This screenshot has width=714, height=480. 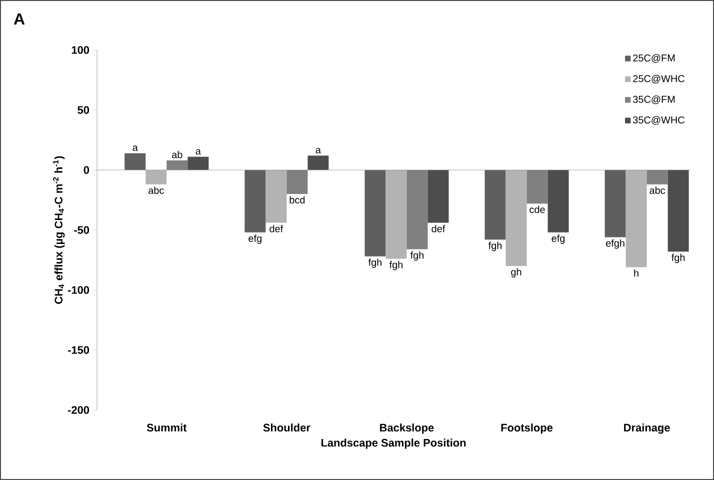 I want to click on y-tick-label: -50, so click(x=82, y=230).